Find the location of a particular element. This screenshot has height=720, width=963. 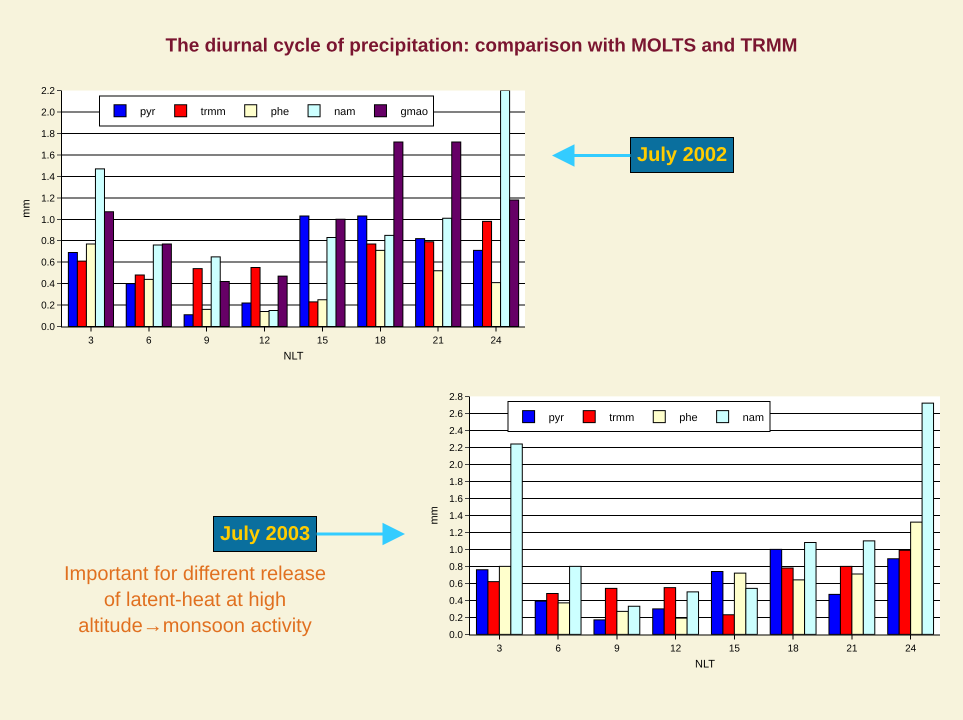

legend-label: gmao is located at coordinates (414, 112).